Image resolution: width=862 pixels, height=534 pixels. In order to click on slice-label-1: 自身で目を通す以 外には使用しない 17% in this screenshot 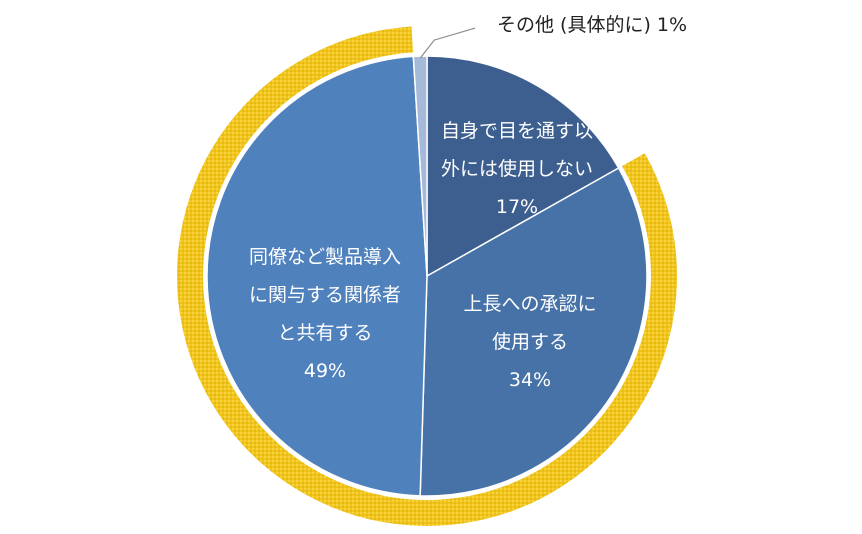, I will do `click(516, 169)`.